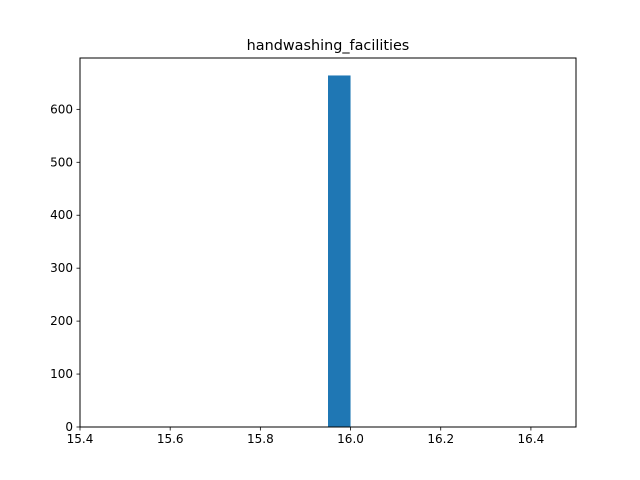 The image size is (640, 480). I want to click on x-tick-label: 15.4, so click(80, 439).